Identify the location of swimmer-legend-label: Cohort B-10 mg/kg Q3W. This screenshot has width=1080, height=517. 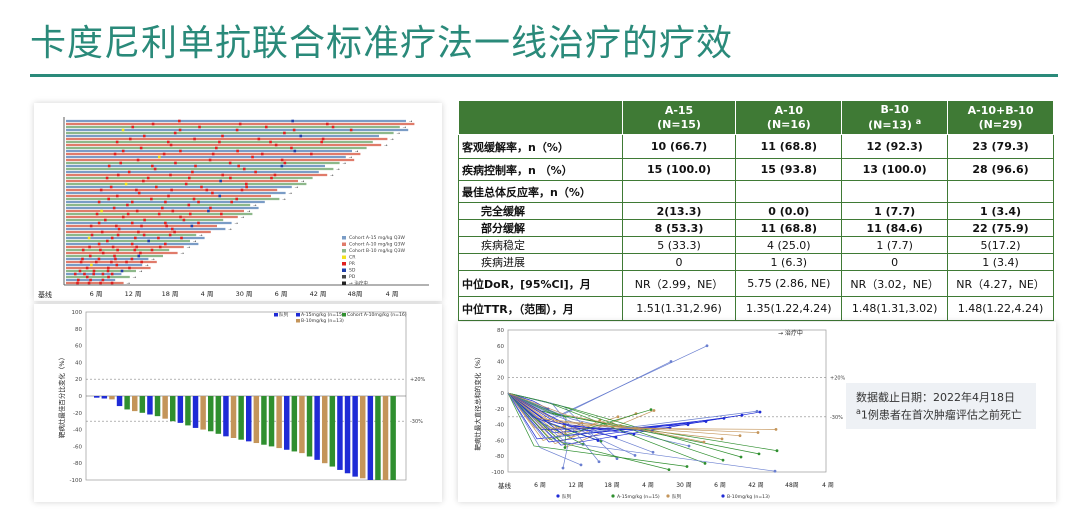
(377, 251).